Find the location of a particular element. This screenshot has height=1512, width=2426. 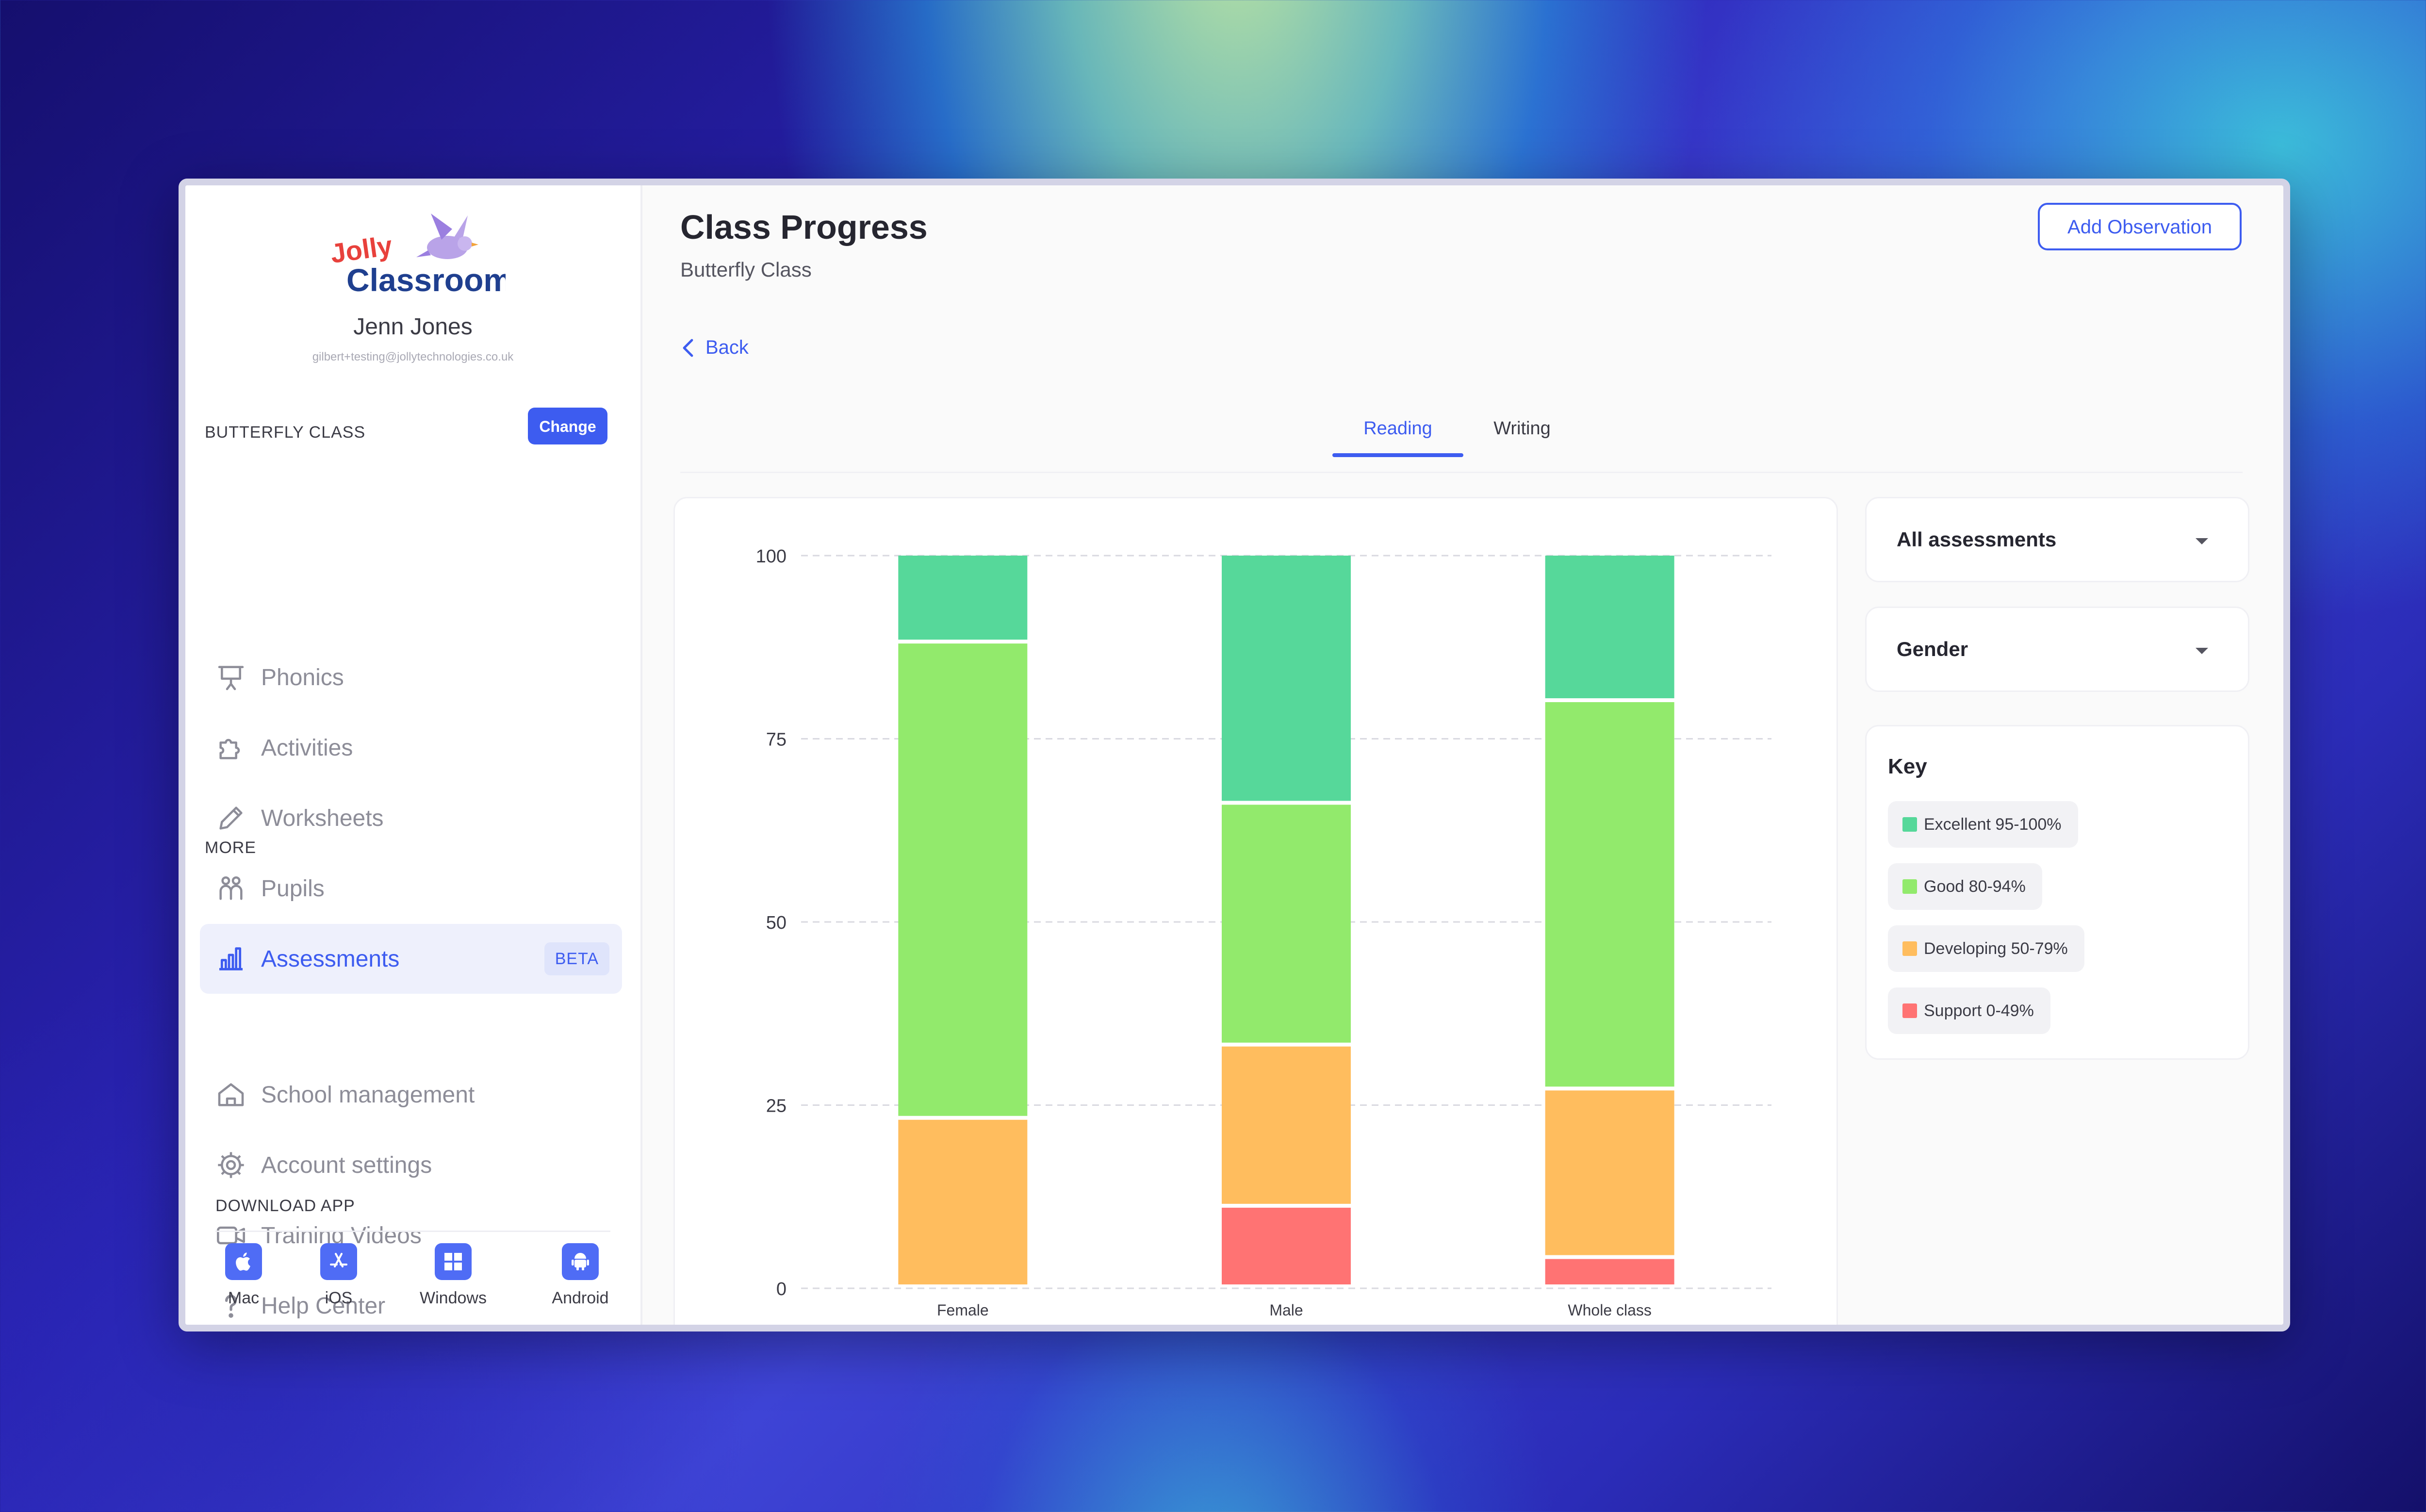

bar-chart-icon is located at coordinates (231, 958).